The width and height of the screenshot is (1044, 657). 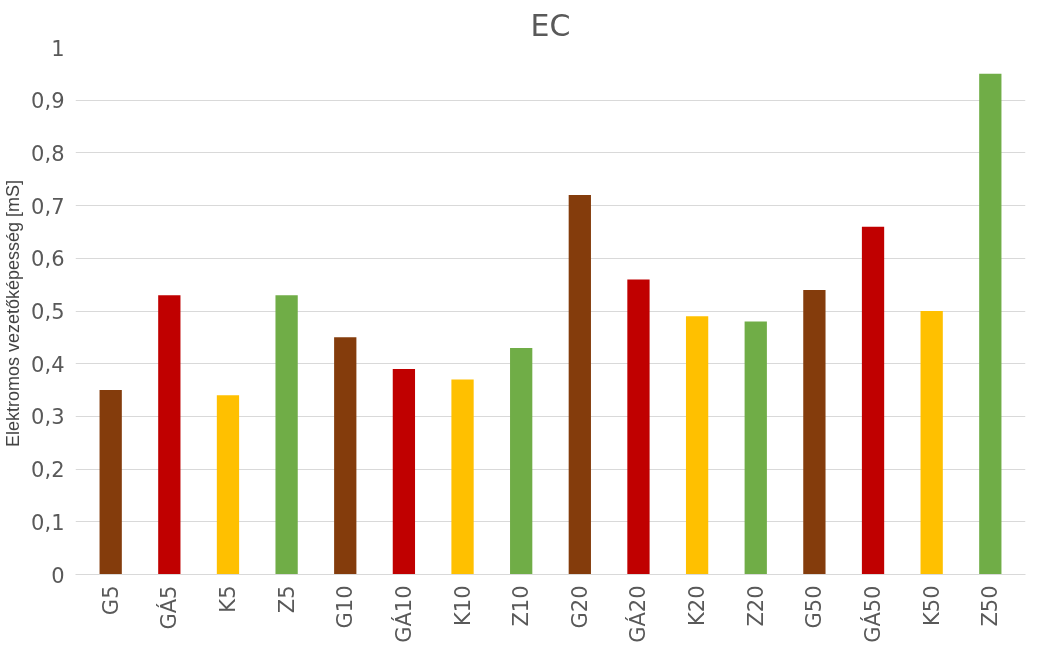 What do you see at coordinates (814, 607) in the screenshot?
I see `x-tick-label: G50` at bounding box center [814, 607].